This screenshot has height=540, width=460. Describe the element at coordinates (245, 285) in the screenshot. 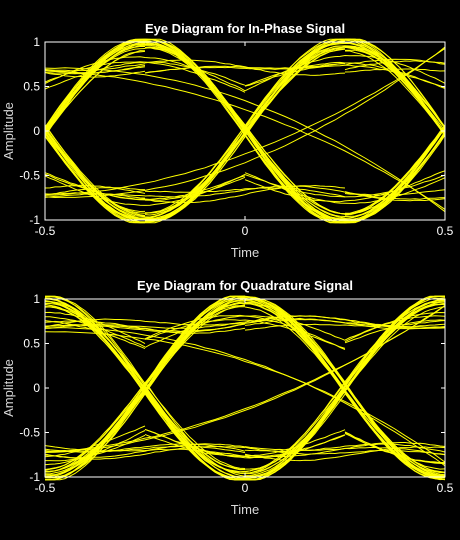

I see `quadrature-title: Eye Diagram for Quadrature Signal` at that location.